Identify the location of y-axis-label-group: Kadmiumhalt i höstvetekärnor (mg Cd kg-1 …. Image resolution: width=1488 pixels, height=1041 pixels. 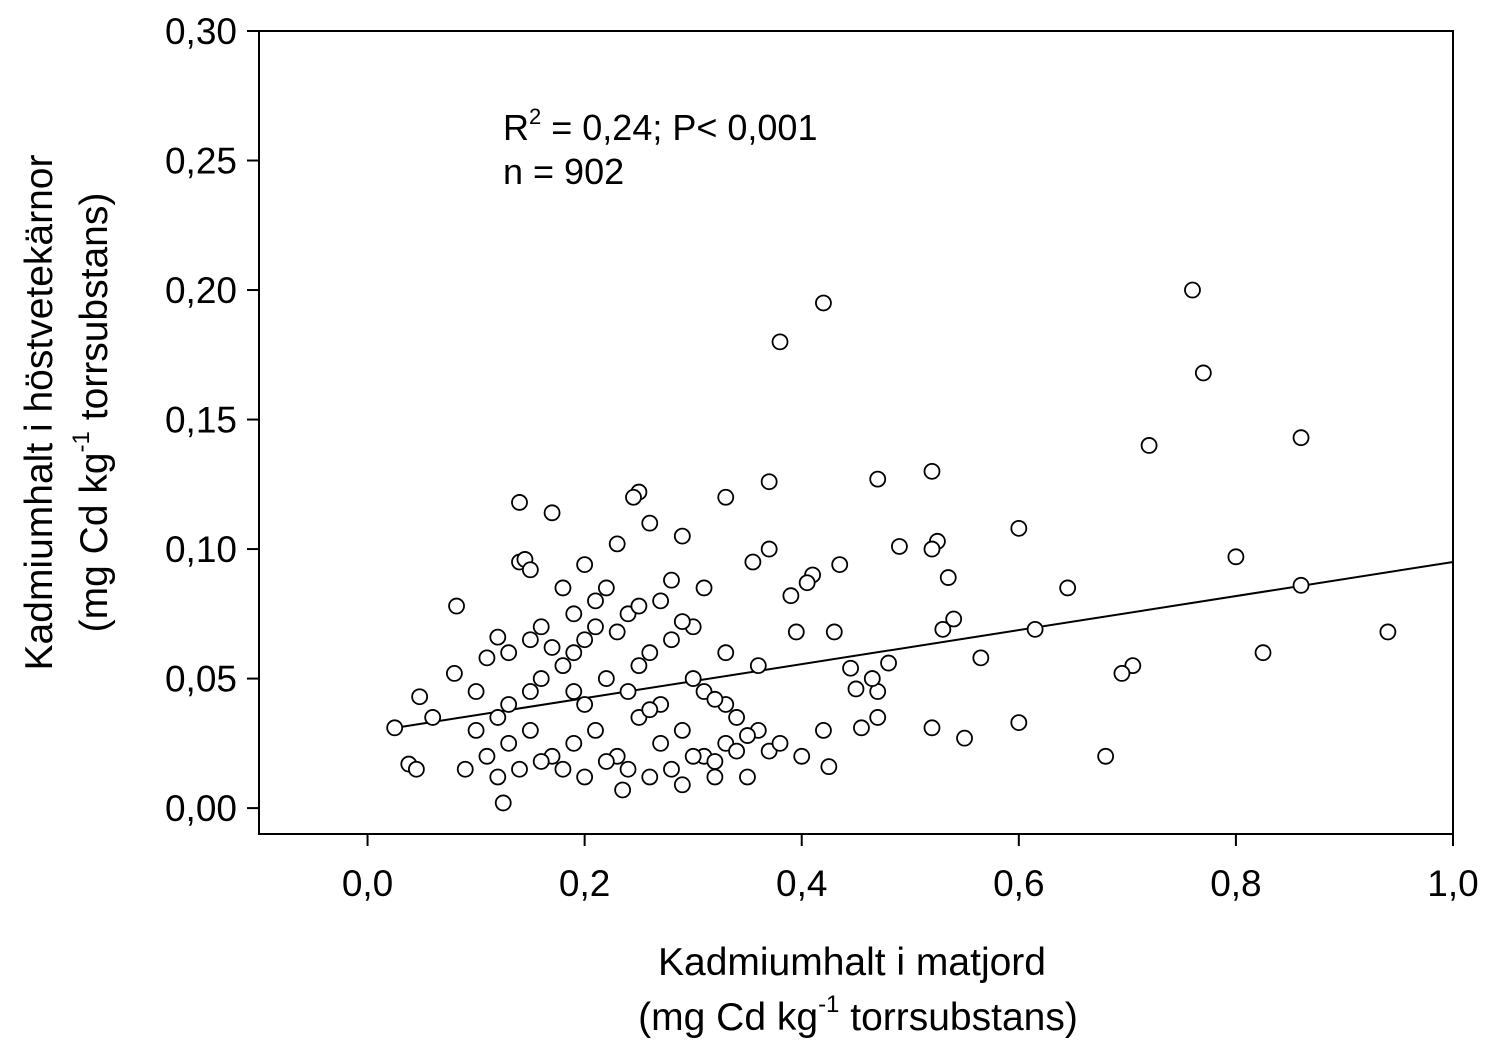
(67, 413).